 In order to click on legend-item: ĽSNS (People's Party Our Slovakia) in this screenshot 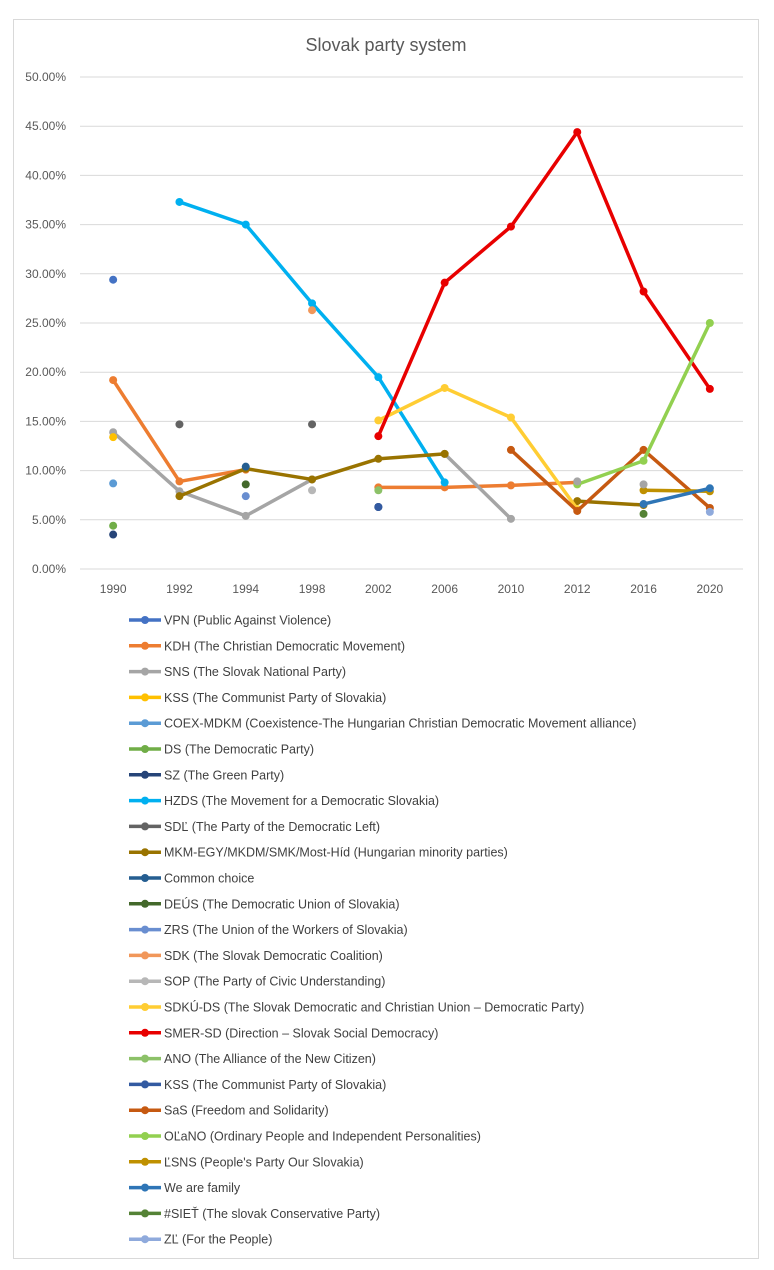, I will do `click(246, 1162)`.